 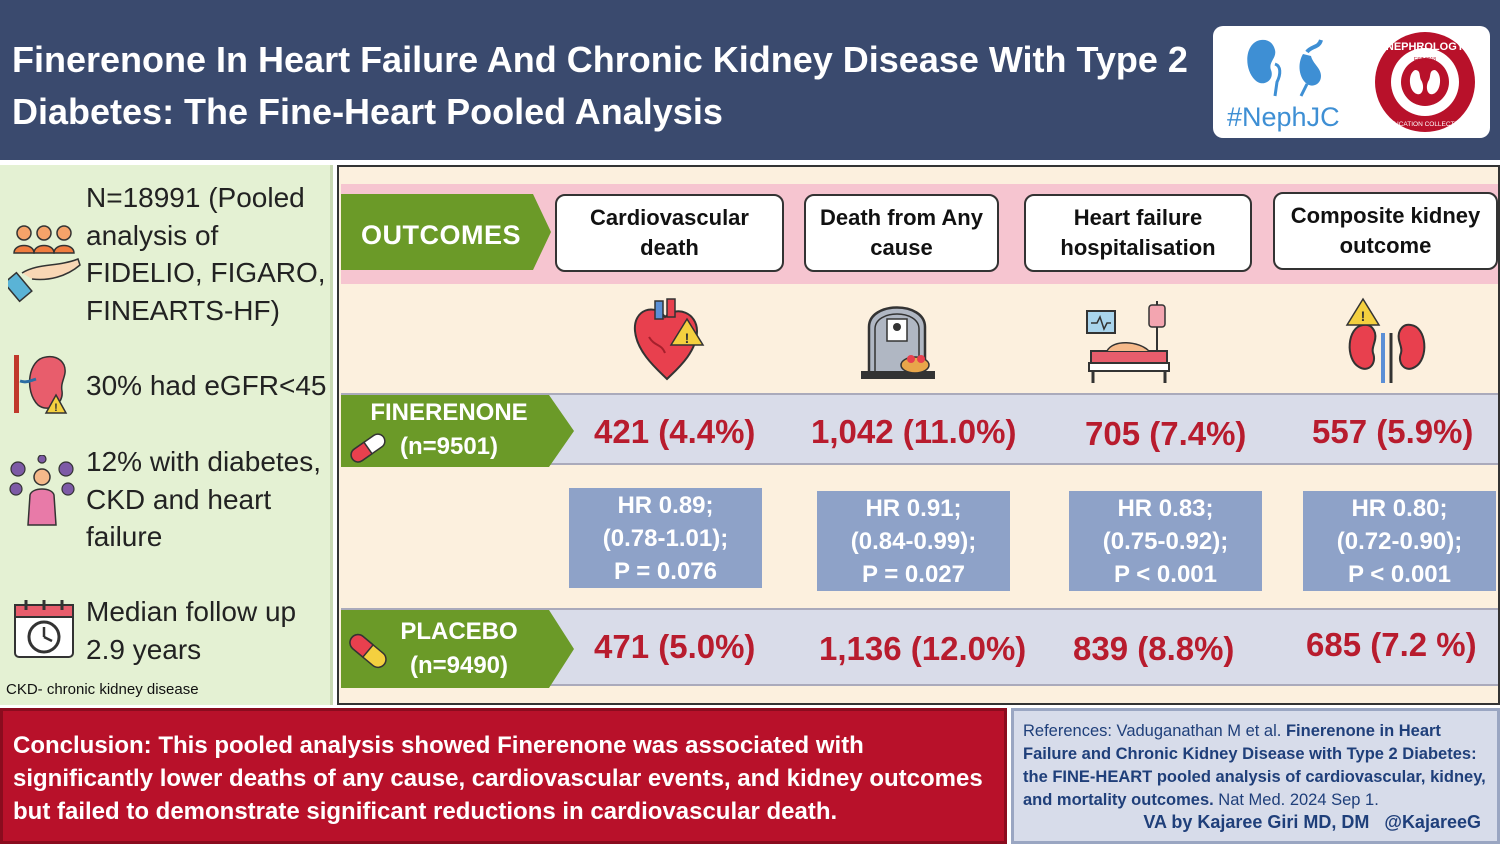 I want to click on gravestone-icon, so click(x=898, y=342).